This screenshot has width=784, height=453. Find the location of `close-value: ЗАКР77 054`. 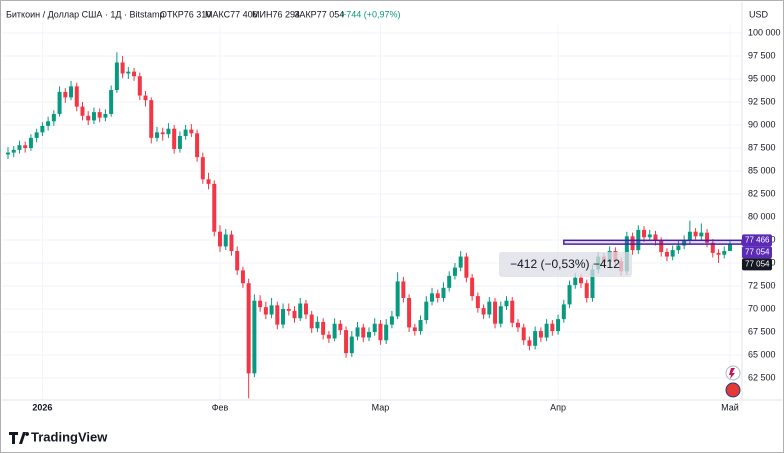

close-value: ЗАКР77 054 is located at coordinates (319, 14).